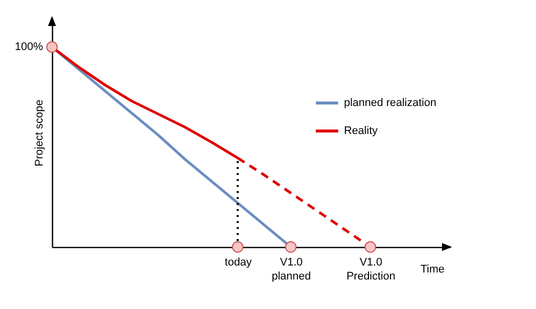 The image size is (536, 309). I want to click on x-tick-label: V1.0 planned, so click(291, 269).